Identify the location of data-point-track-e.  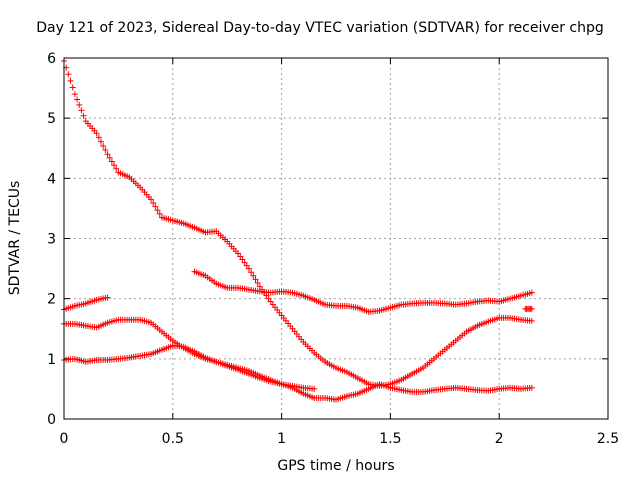
(314, 388).